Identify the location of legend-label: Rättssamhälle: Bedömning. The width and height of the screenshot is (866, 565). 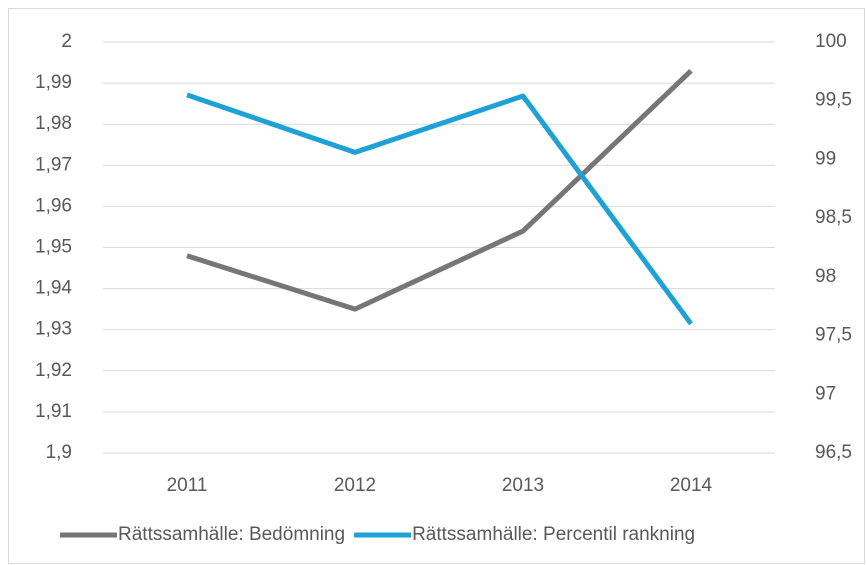
(231, 534).